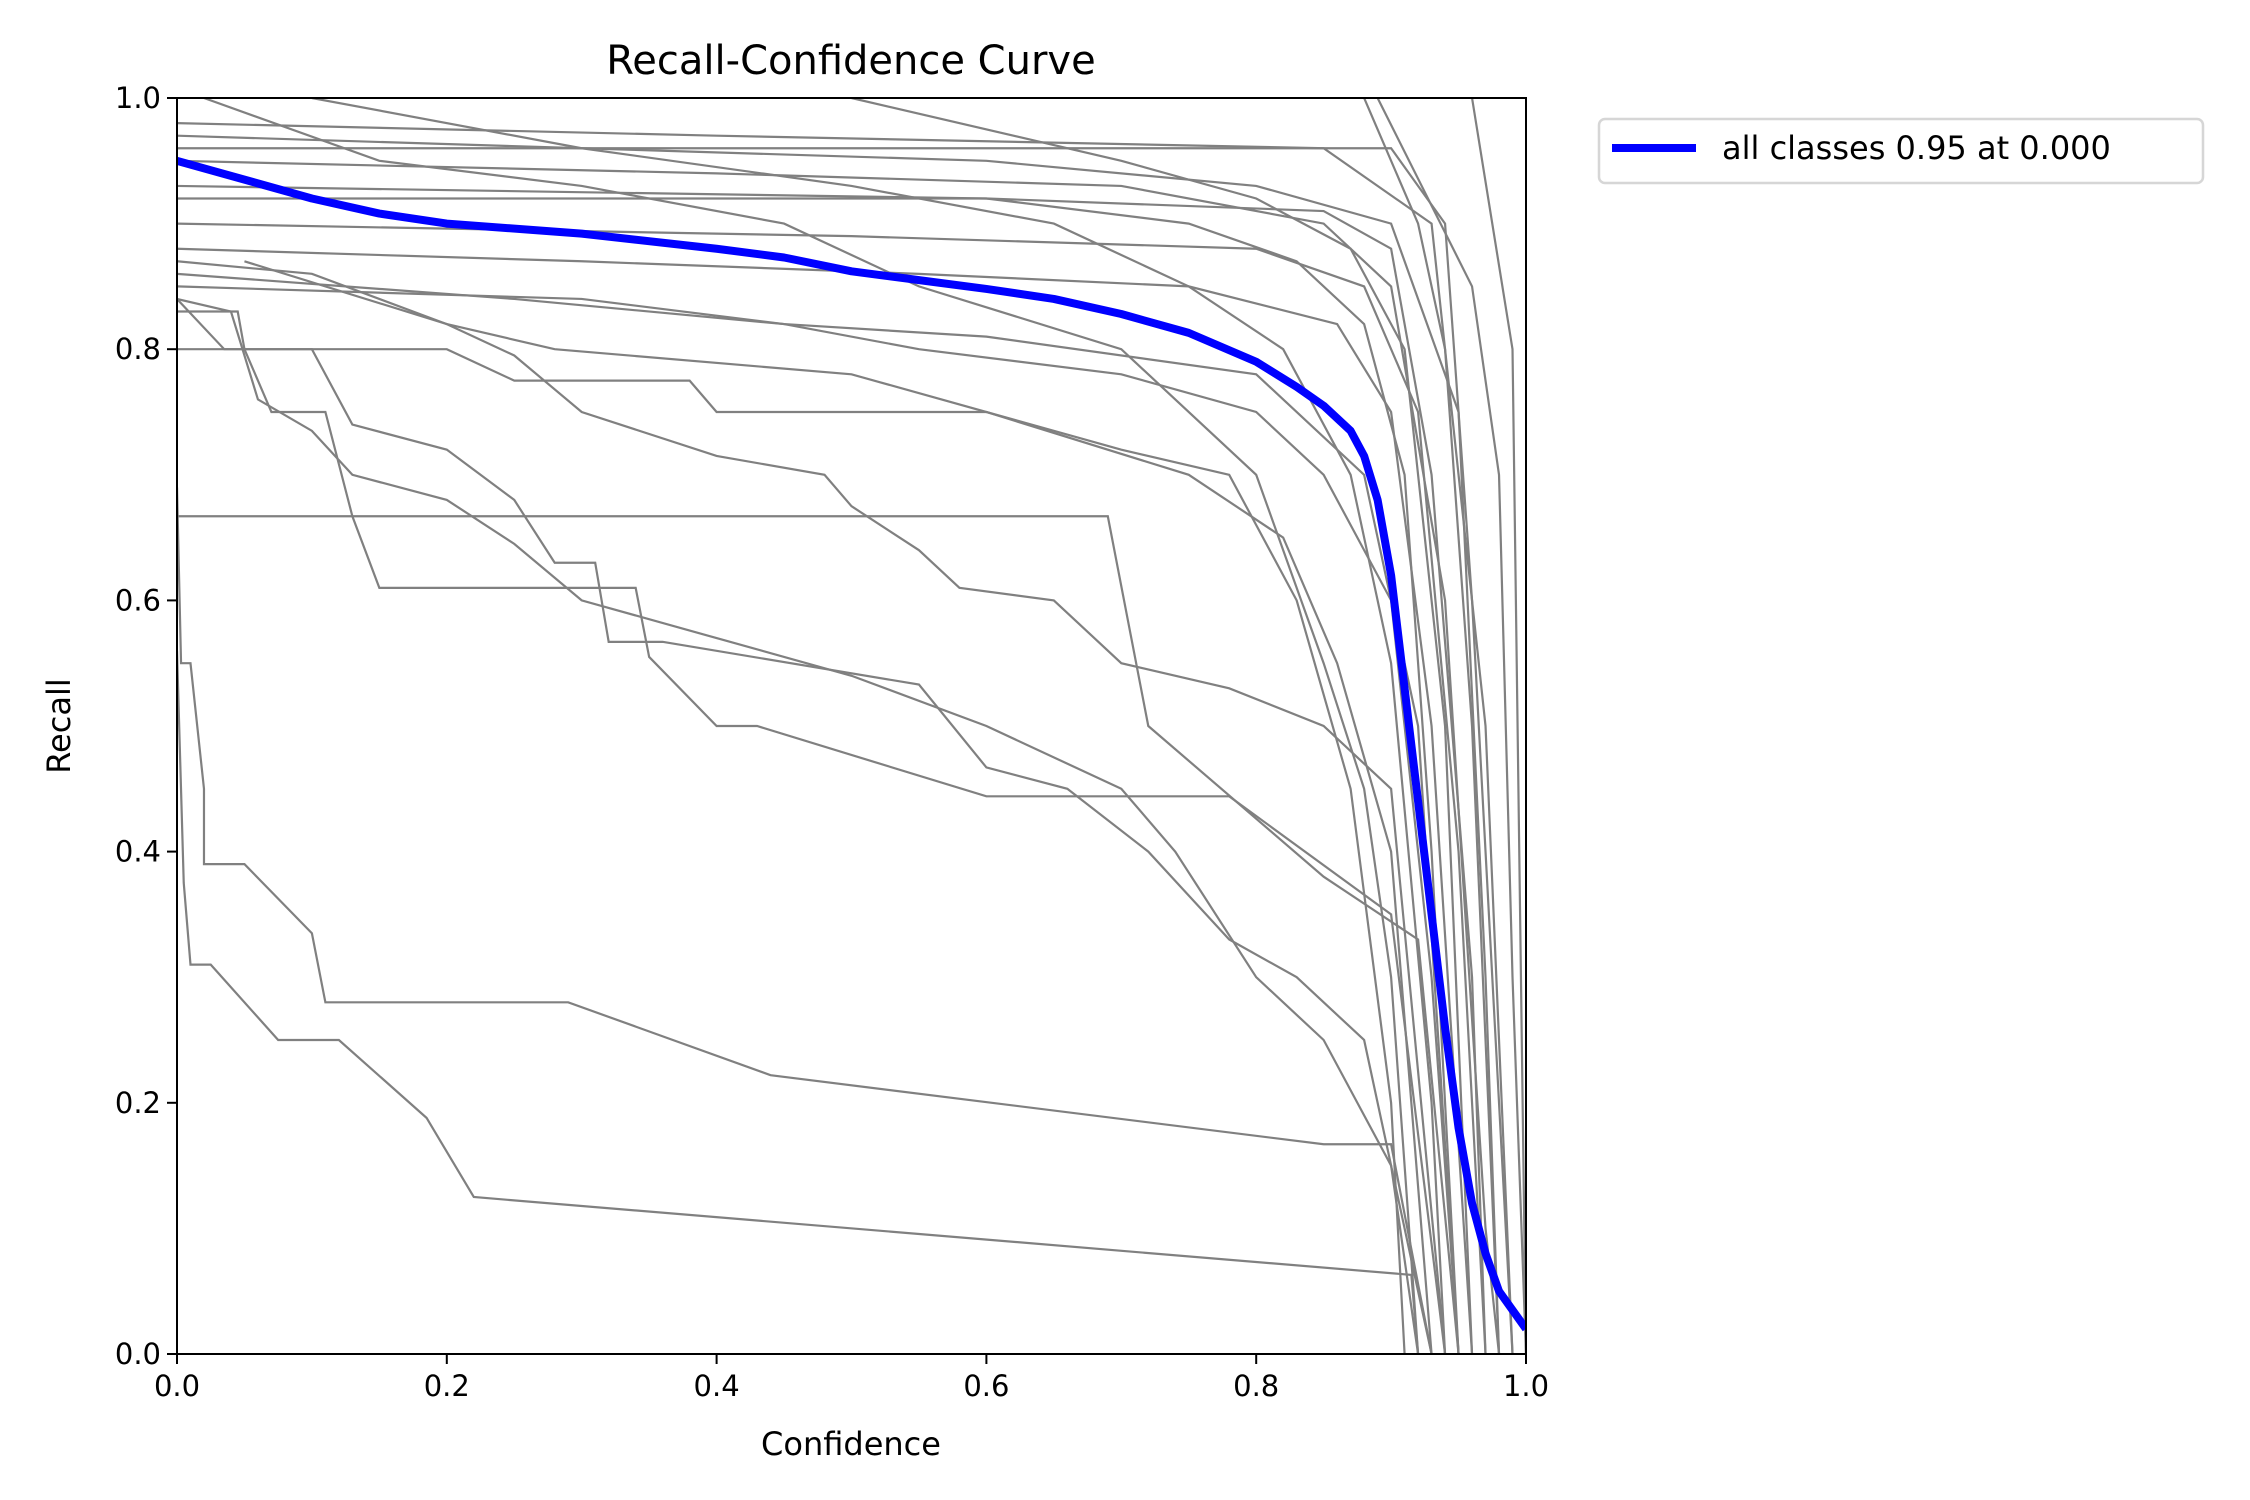 Image resolution: width=2250 pixels, height=1500 pixels. Describe the element at coordinates (1256, 1386) in the screenshot. I see `x-tick-label: 0.8` at that location.